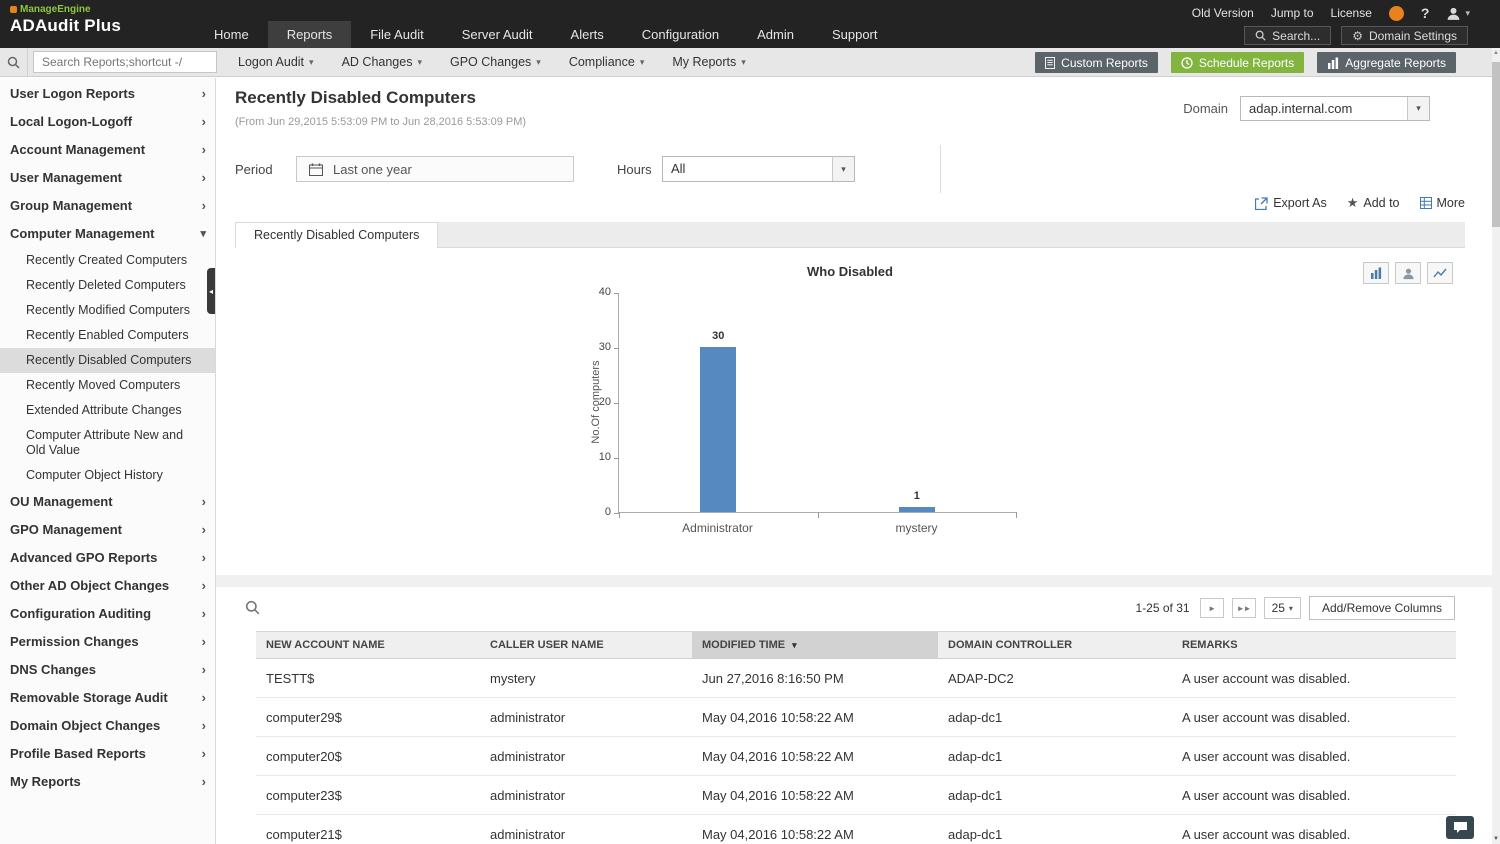 The image size is (1500, 844). What do you see at coordinates (107, 206) in the screenshot?
I see `sidebar-item-group-management: Group Management ›` at bounding box center [107, 206].